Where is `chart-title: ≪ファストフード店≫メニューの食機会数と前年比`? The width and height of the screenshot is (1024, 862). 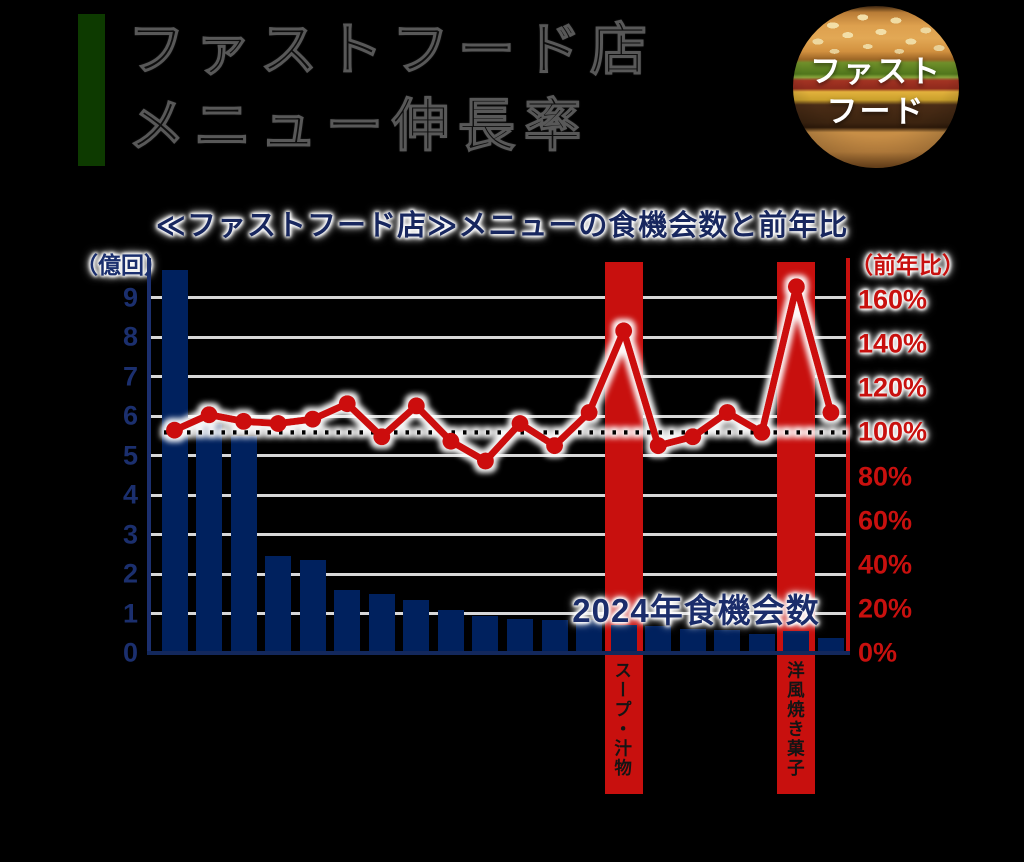
chart-title: ≪ファストフード店≫メニューの食機会数と前年比 is located at coordinates (502, 226).